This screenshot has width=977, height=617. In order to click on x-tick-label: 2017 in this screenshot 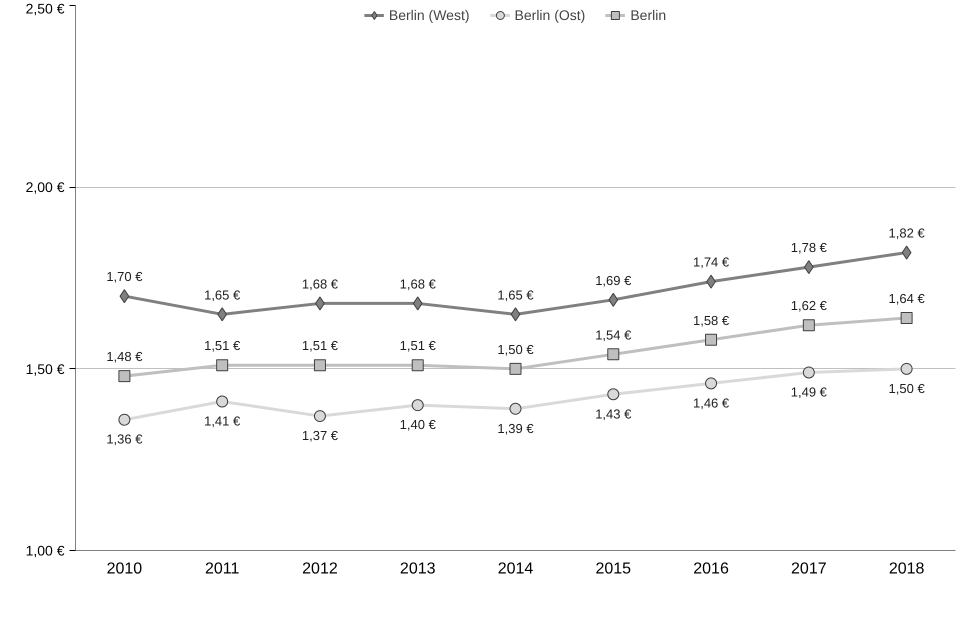, I will do `click(809, 569)`.